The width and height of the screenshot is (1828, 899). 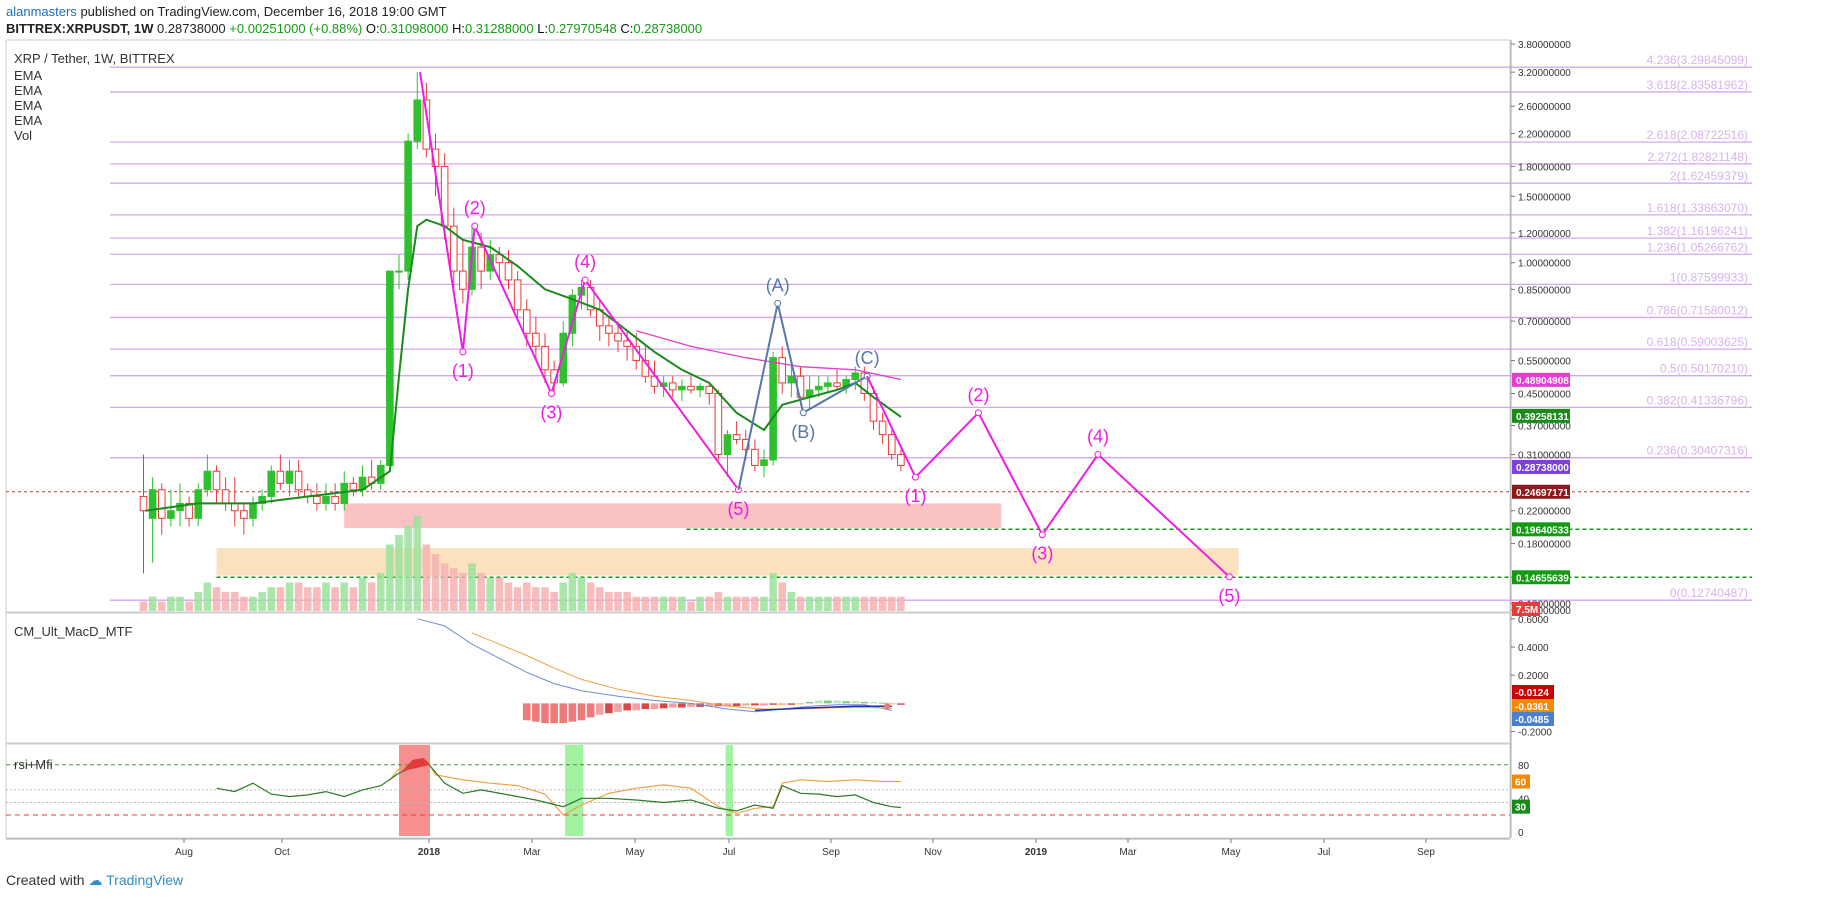 I want to click on wave-forecast-label: (5), so click(x=1229, y=596).